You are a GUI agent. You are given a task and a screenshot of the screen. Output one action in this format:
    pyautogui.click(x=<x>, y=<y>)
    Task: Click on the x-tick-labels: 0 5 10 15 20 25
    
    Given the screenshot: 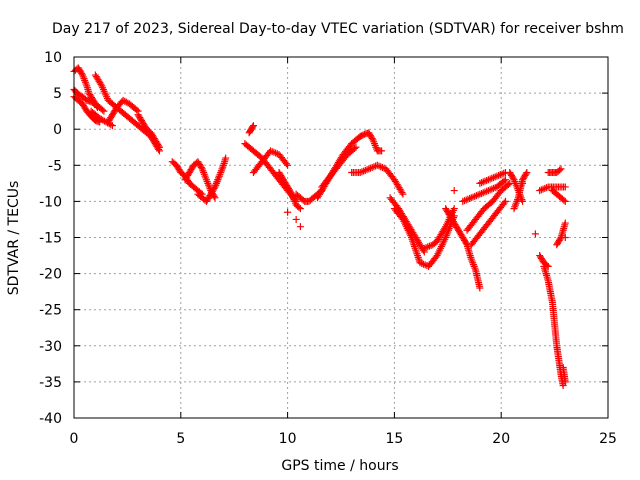 What is the action you would take?
    pyautogui.click(x=343, y=439)
    